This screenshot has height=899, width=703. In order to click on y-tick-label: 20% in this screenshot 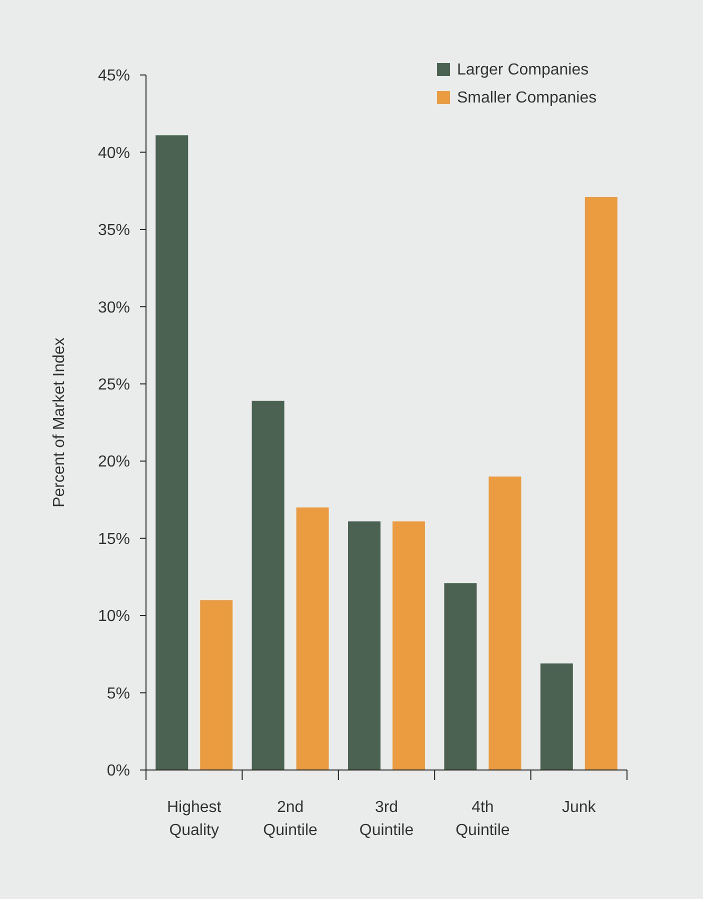, I will do `click(114, 462)`.